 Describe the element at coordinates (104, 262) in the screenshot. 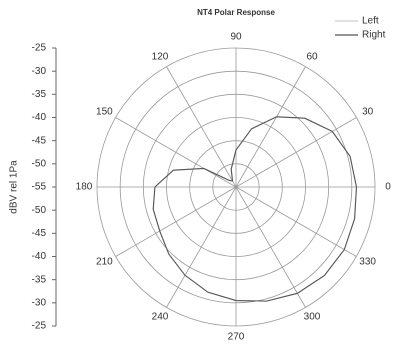

I see `theta-tick-label: 210` at that location.